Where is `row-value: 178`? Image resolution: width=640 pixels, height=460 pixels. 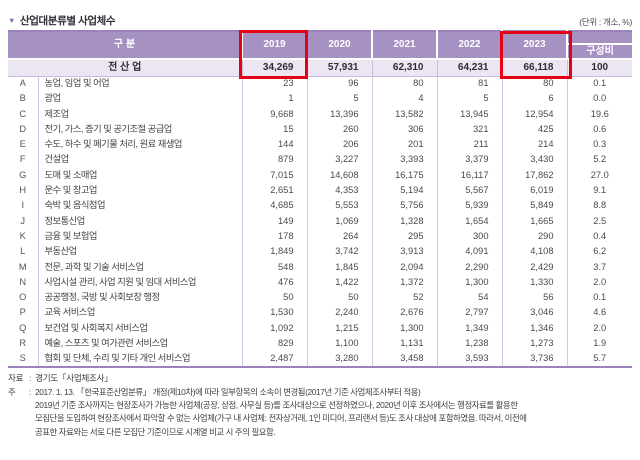 row-value: 178 is located at coordinates (274, 236).